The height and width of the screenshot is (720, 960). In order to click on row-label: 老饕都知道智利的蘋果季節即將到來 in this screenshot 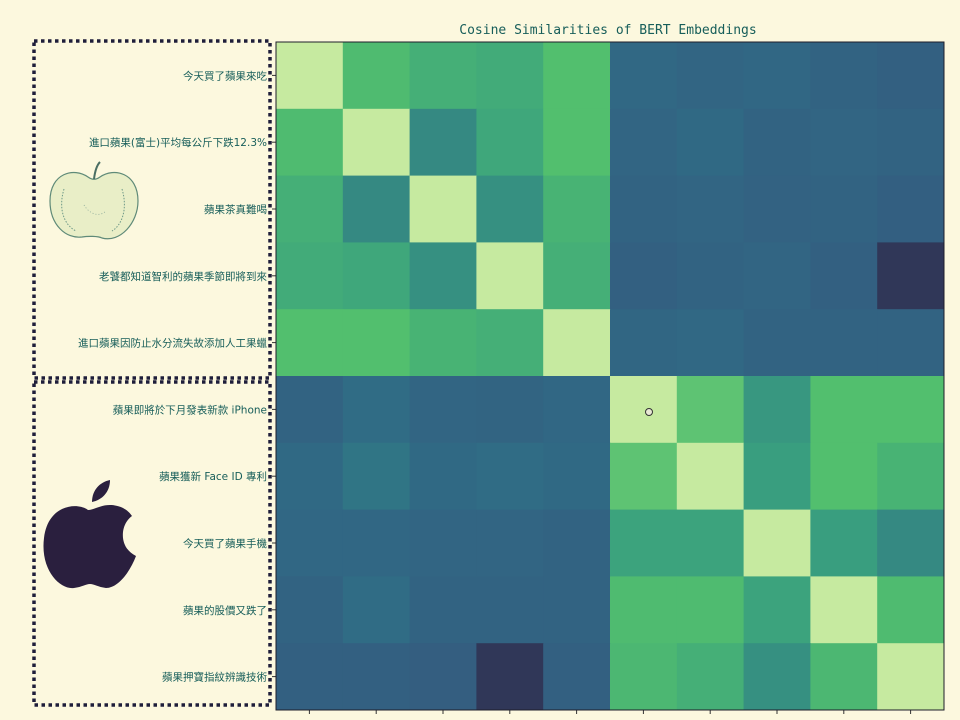, I will do `click(183, 276)`.